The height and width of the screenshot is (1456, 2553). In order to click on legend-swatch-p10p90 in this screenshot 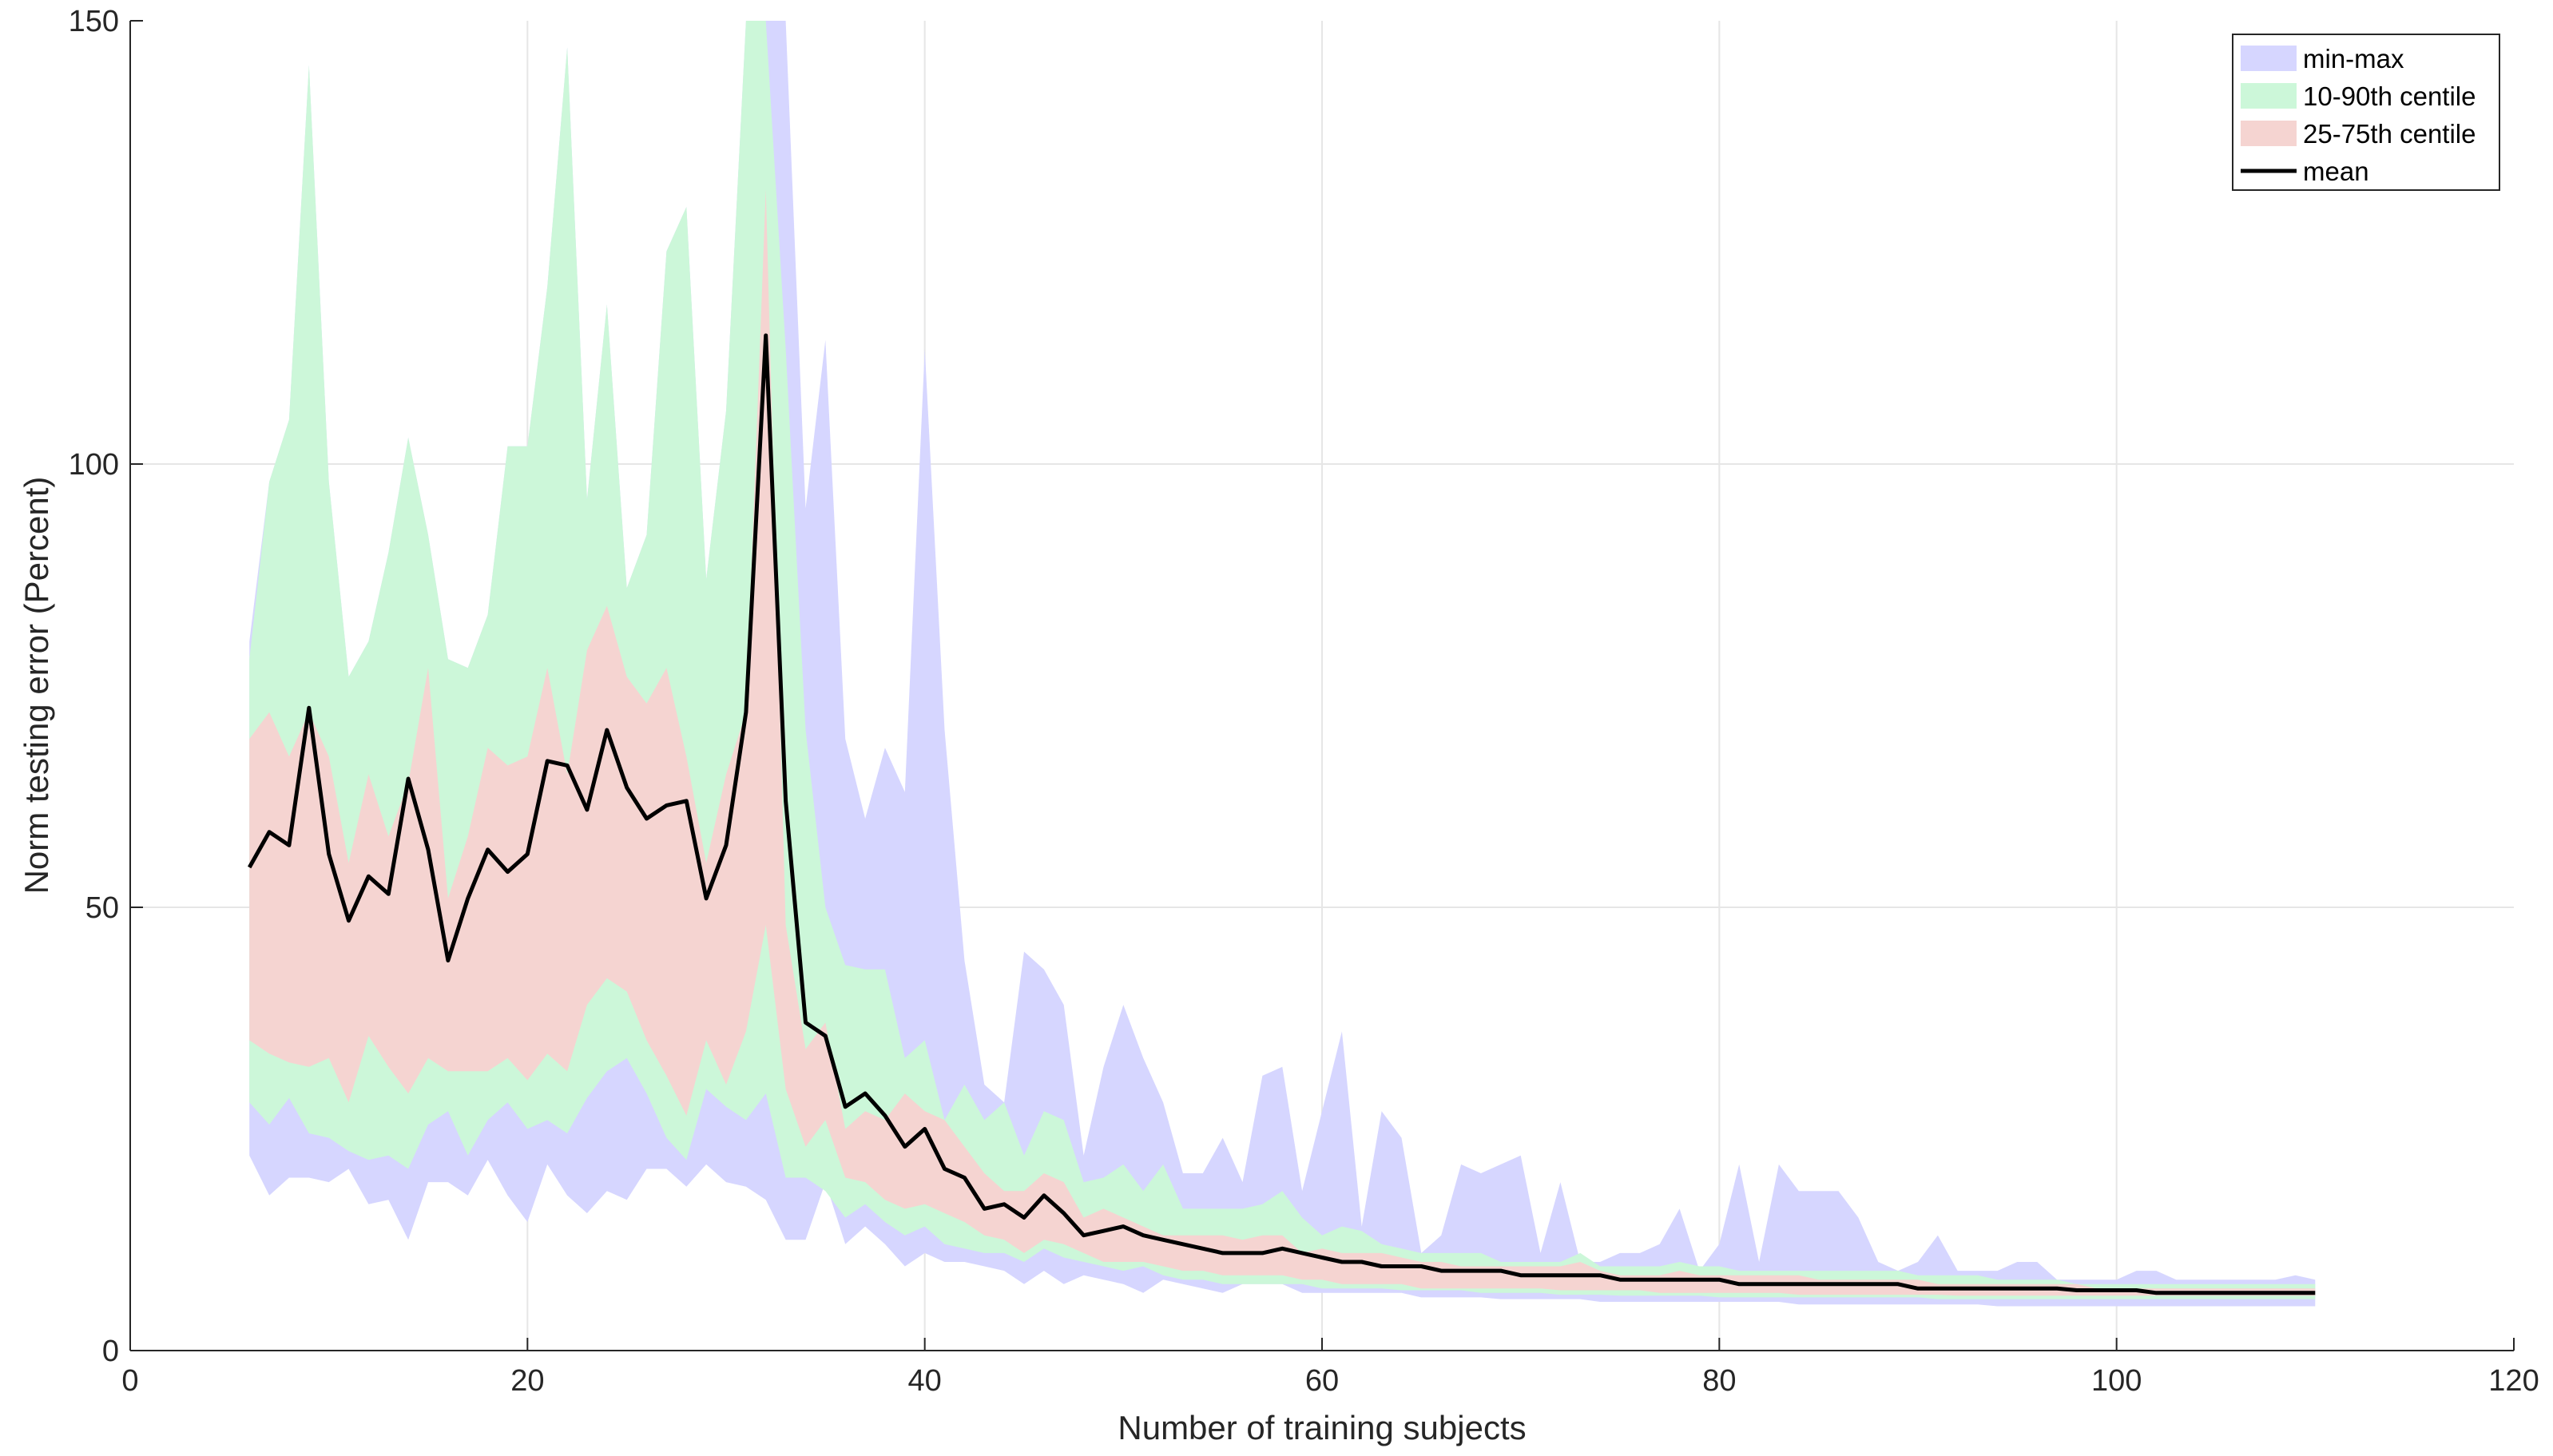, I will do `click(2269, 96)`.